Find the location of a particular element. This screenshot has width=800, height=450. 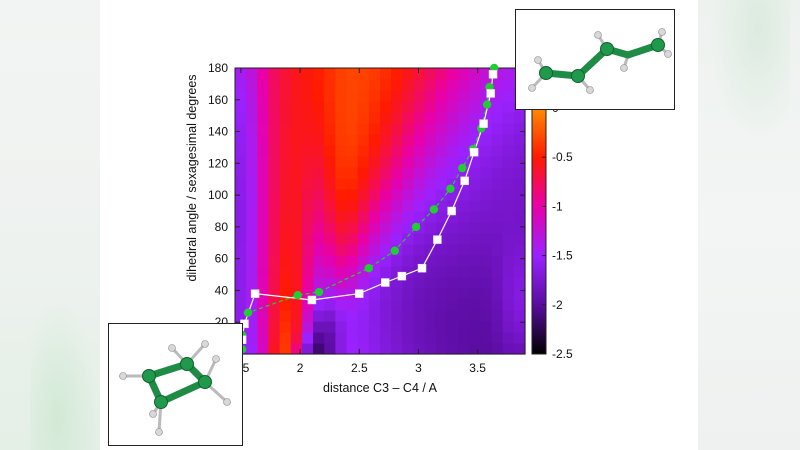

colorbar-tick-label: -2.5 is located at coordinates (562, 354).